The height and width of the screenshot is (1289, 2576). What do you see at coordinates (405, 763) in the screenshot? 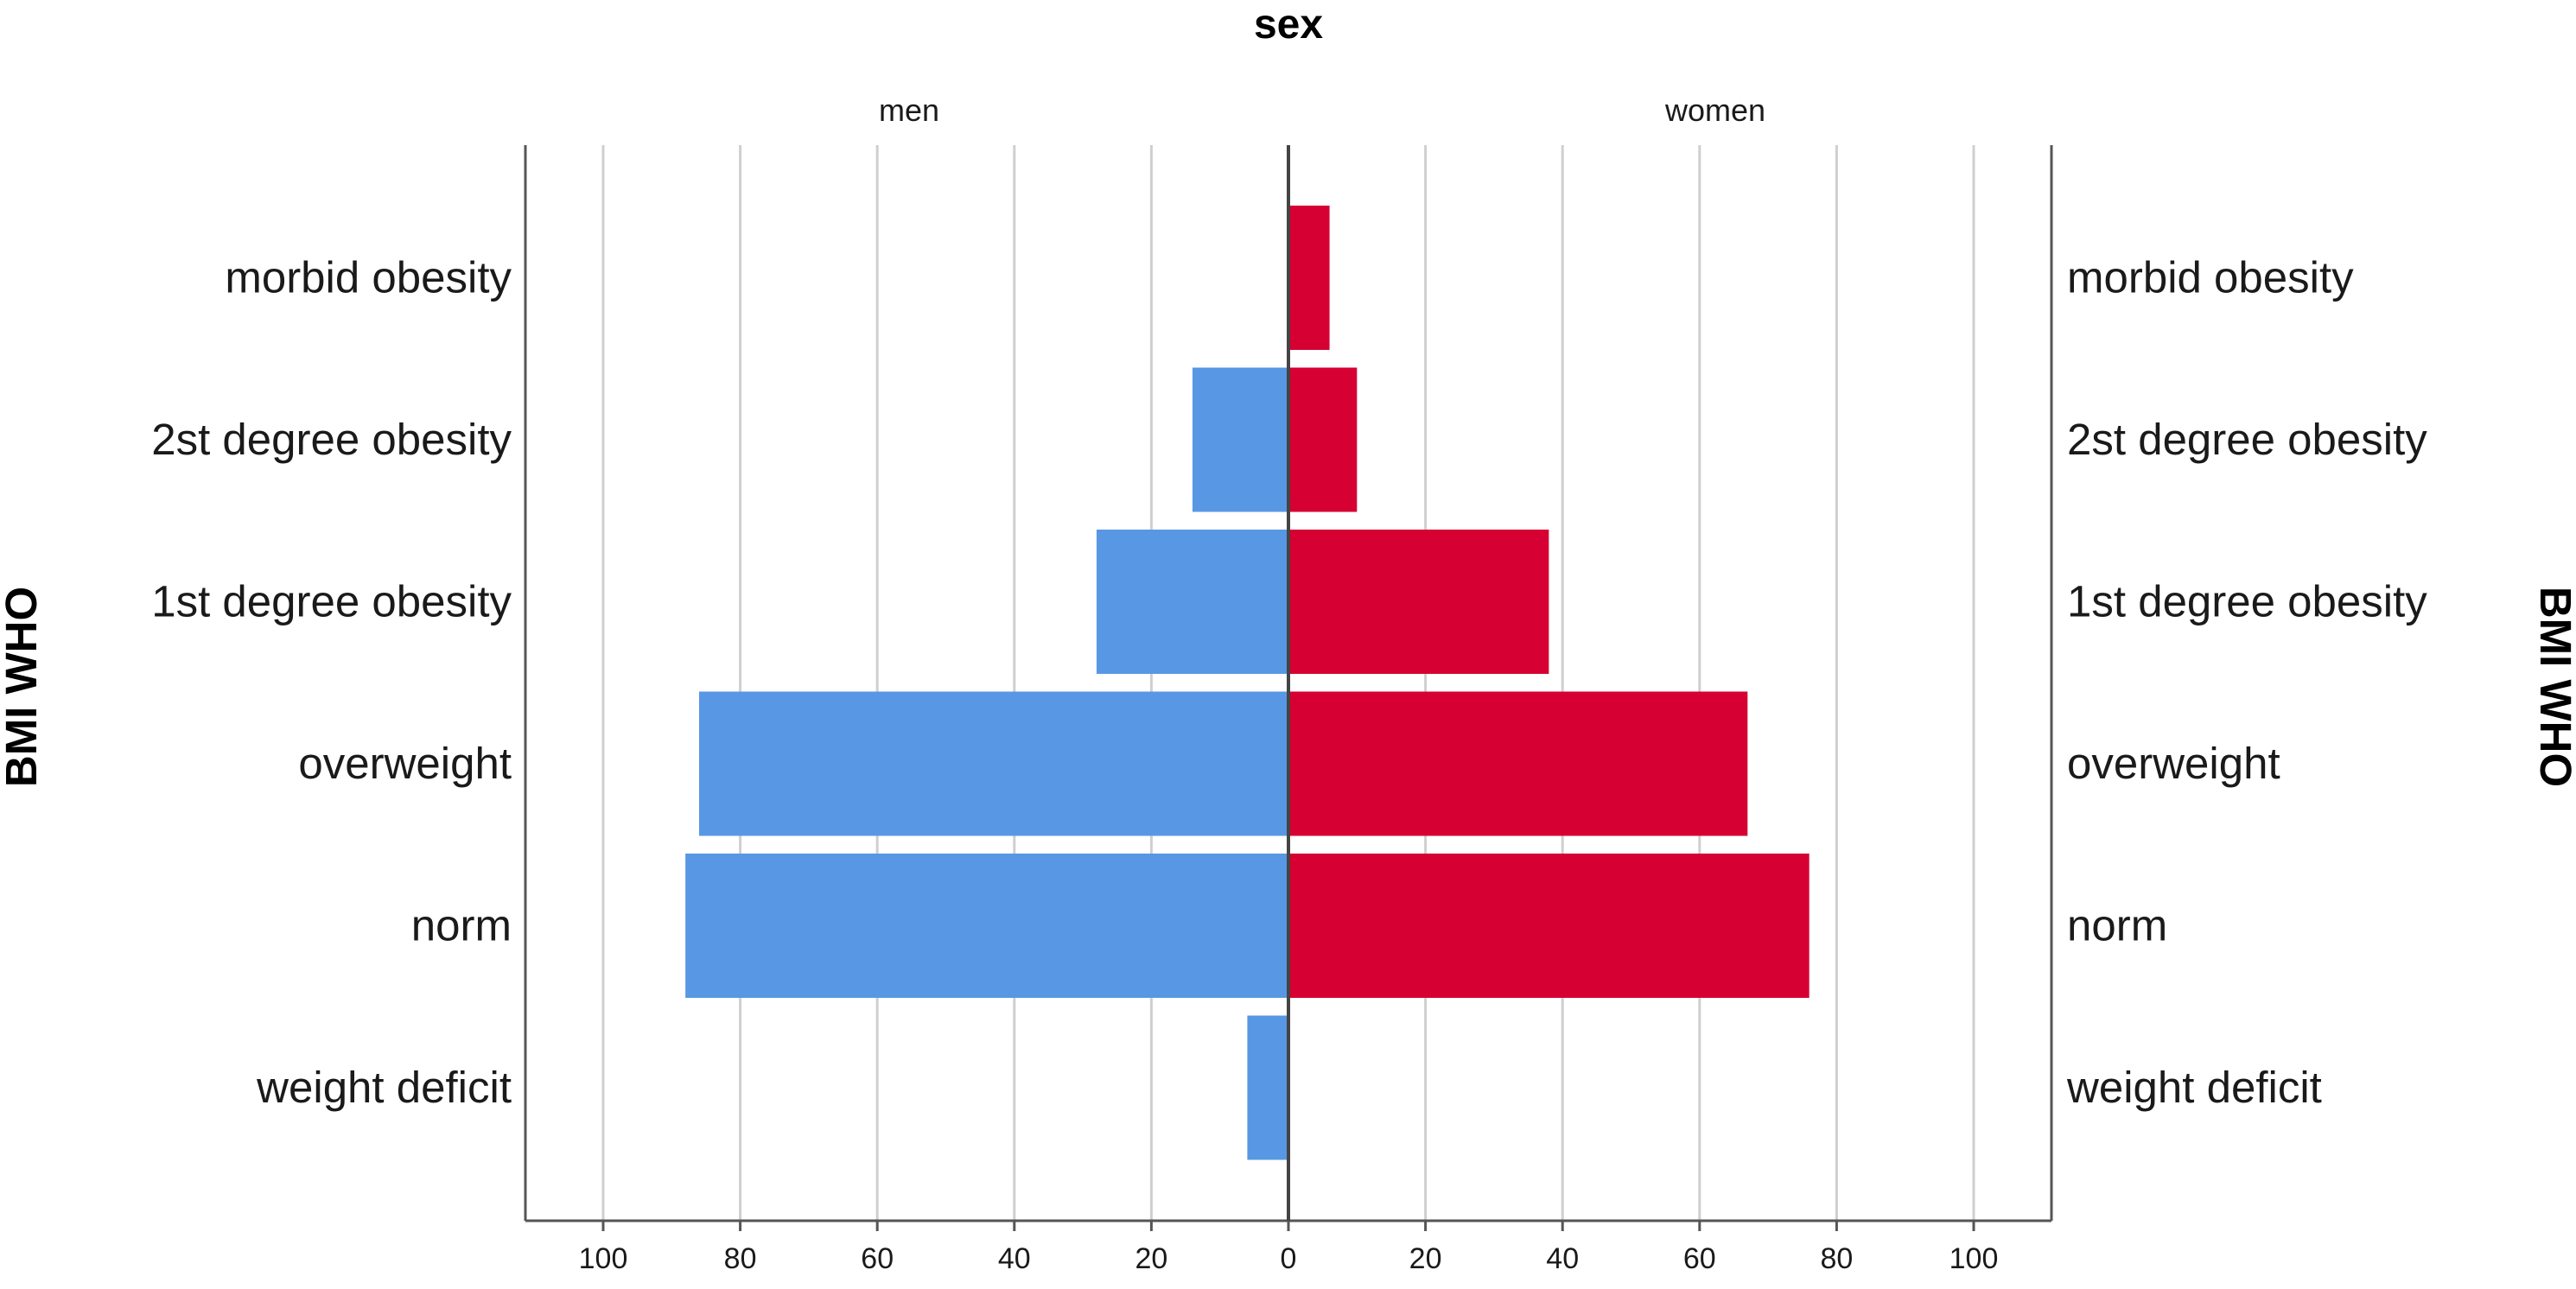
I see `category-label-left-3: overweight` at bounding box center [405, 763].